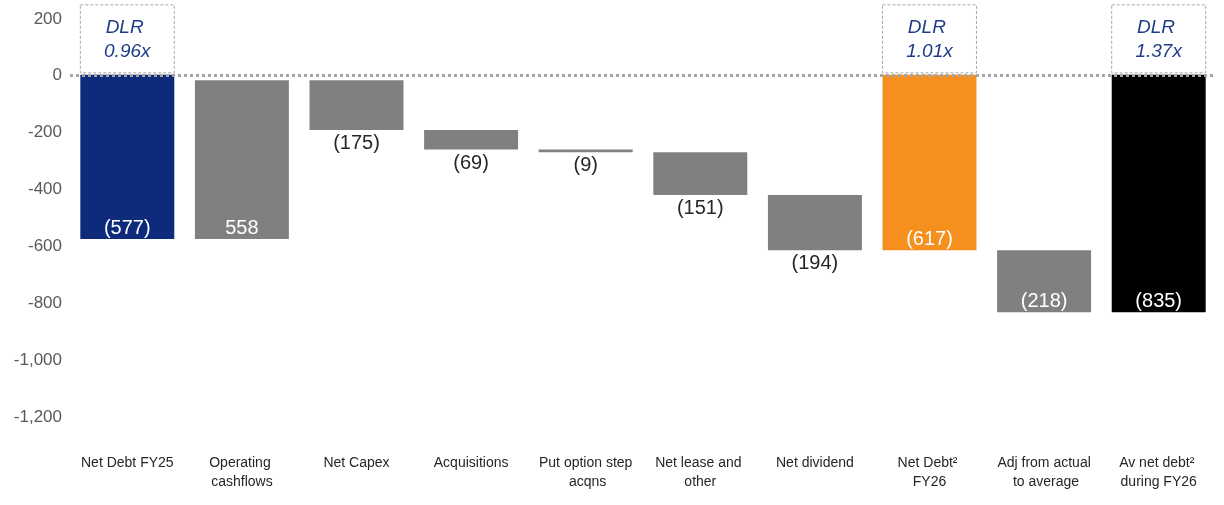 The height and width of the screenshot is (505, 1224). What do you see at coordinates (356, 461) in the screenshot?
I see `x-tick-label: Net Capex` at bounding box center [356, 461].